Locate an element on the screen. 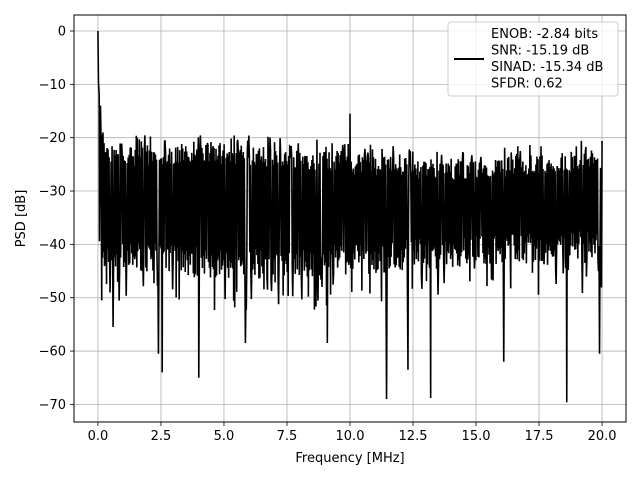 The width and height of the screenshot is (640, 480). y-tick-label: −70 is located at coordinates (52, 405).